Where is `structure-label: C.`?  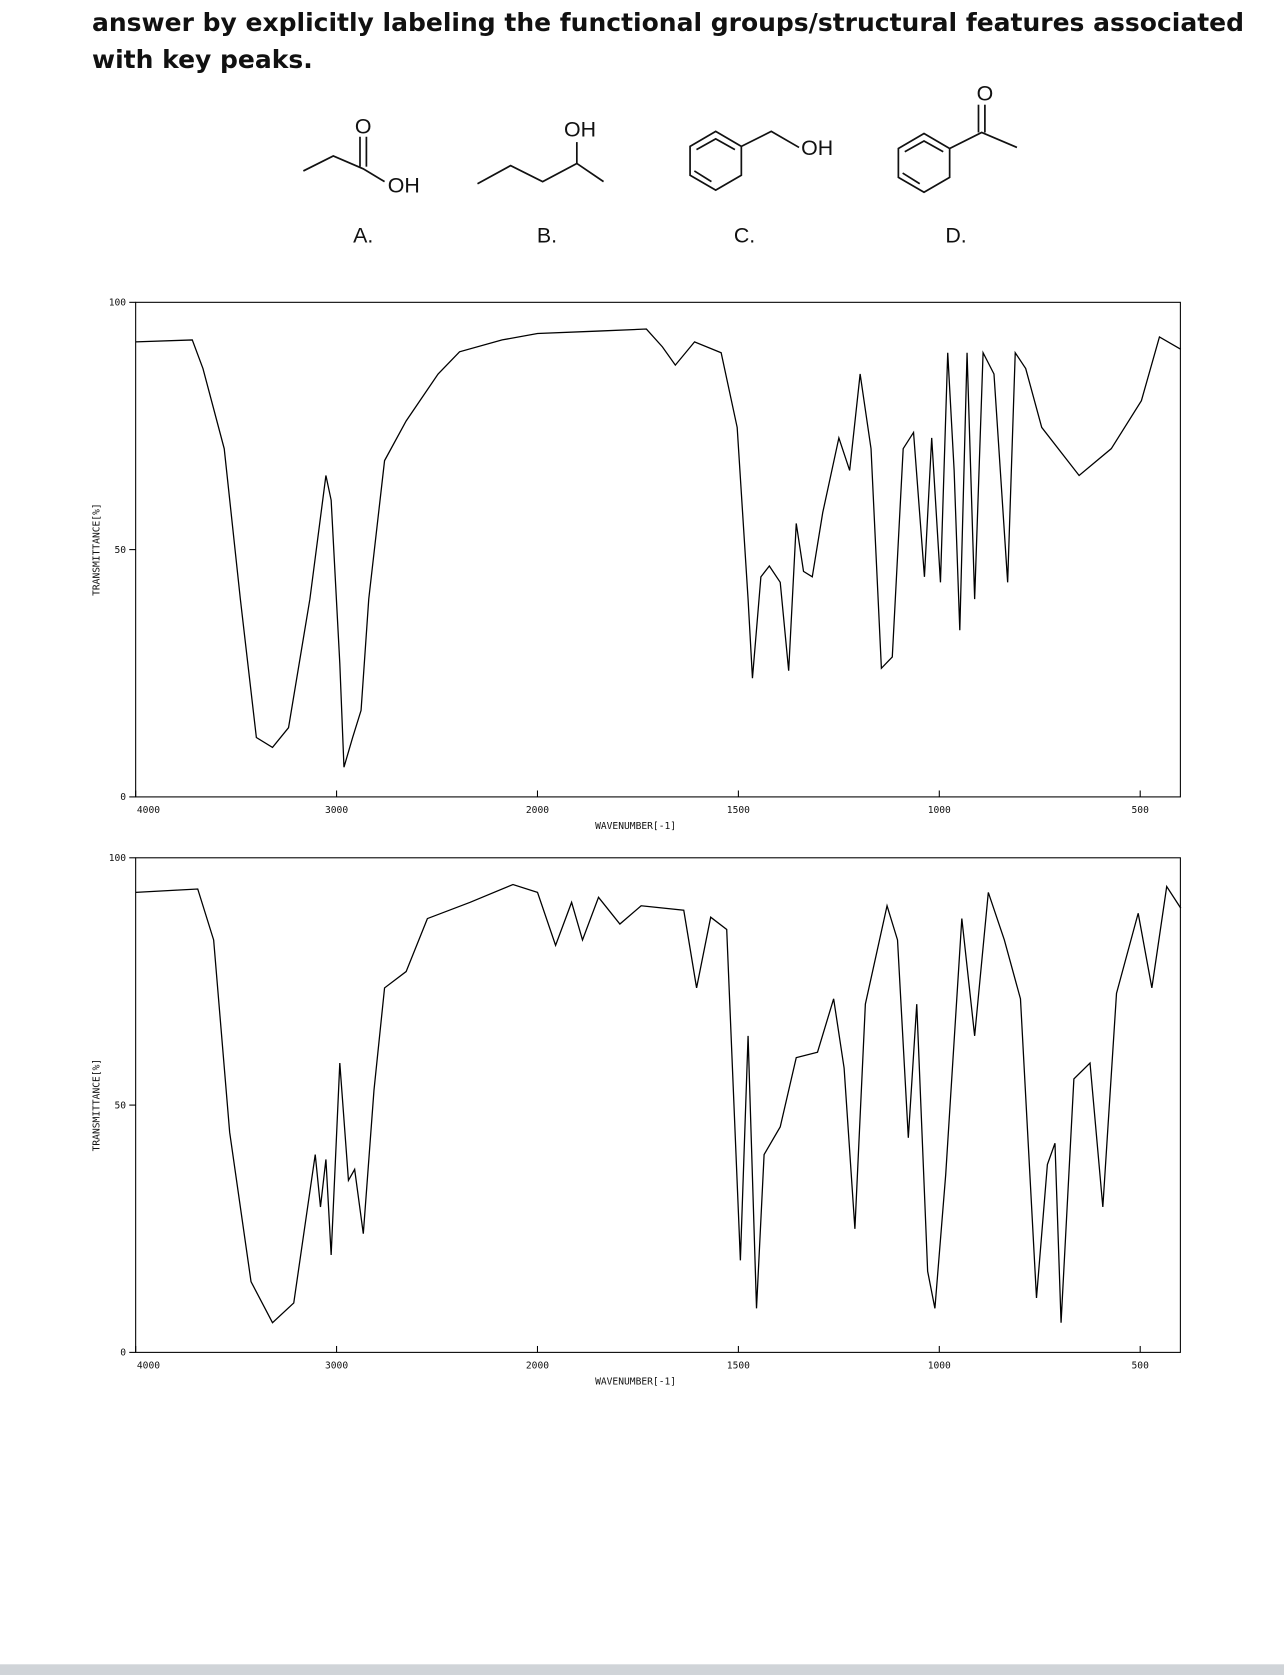 structure-label: C. is located at coordinates (744, 236).